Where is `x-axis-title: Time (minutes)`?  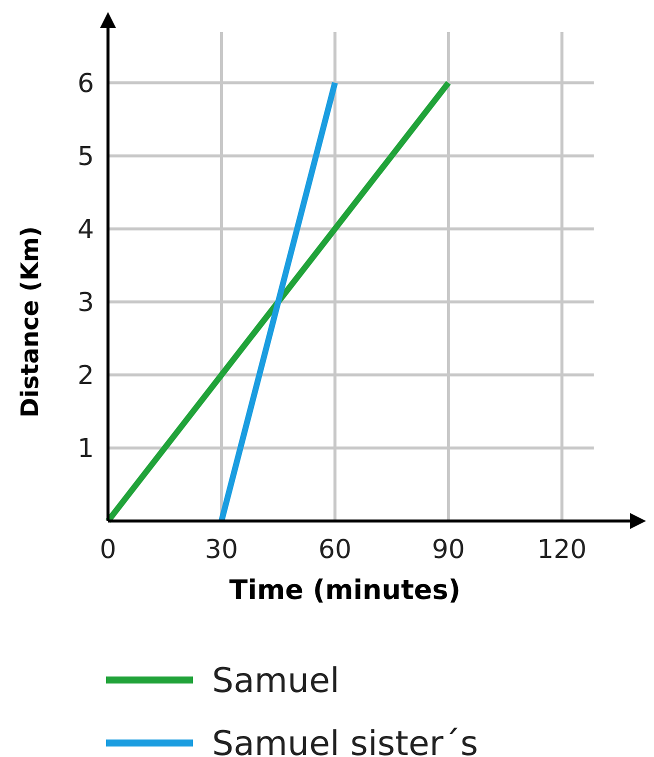 x-axis-title: Time (minutes) is located at coordinates (345, 590).